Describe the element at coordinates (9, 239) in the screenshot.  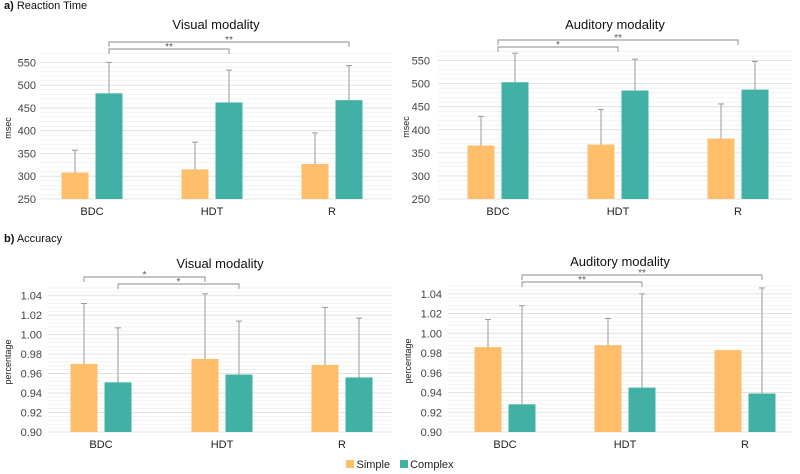
I see `section-letter: b)` at that location.